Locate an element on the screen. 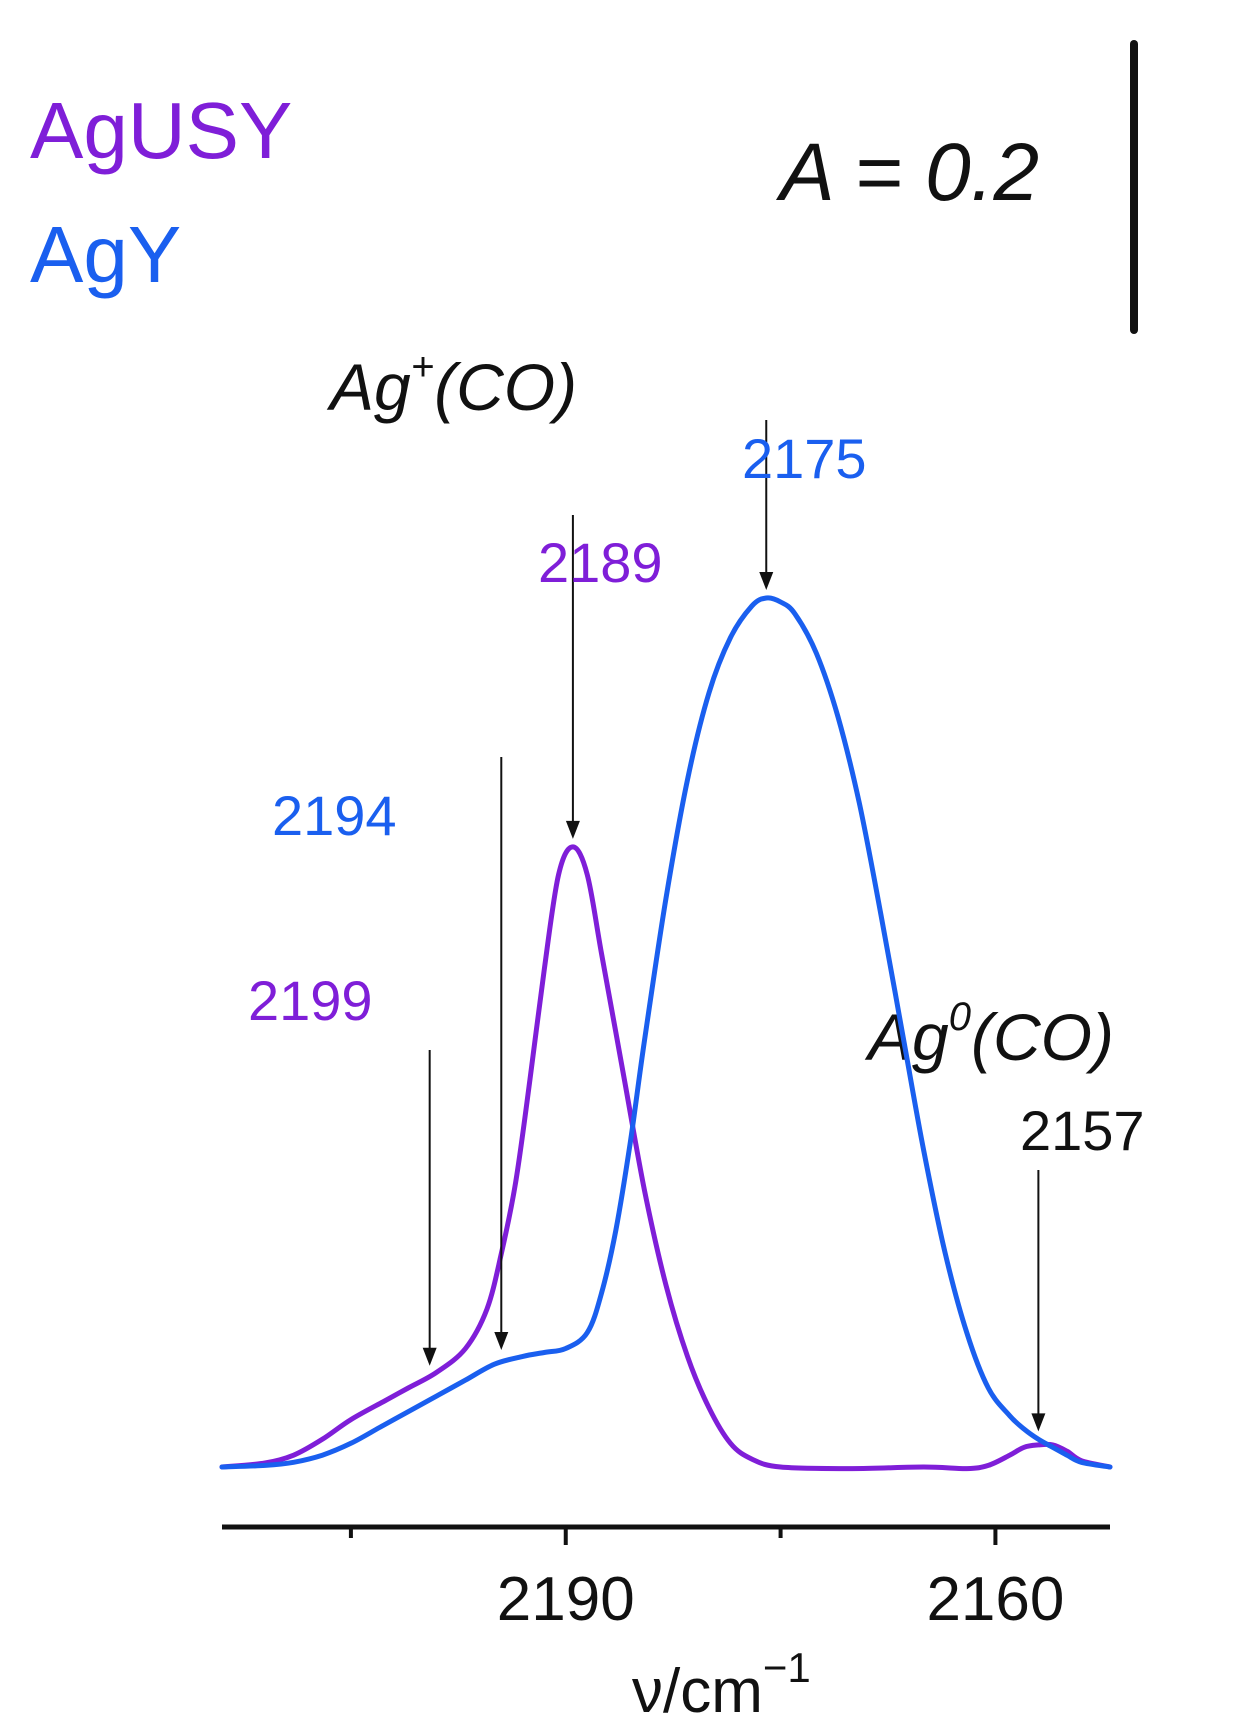 This screenshot has height=1731, width=1251. x-tick-label-2160: 2160 is located at coordinates (995, 1599).